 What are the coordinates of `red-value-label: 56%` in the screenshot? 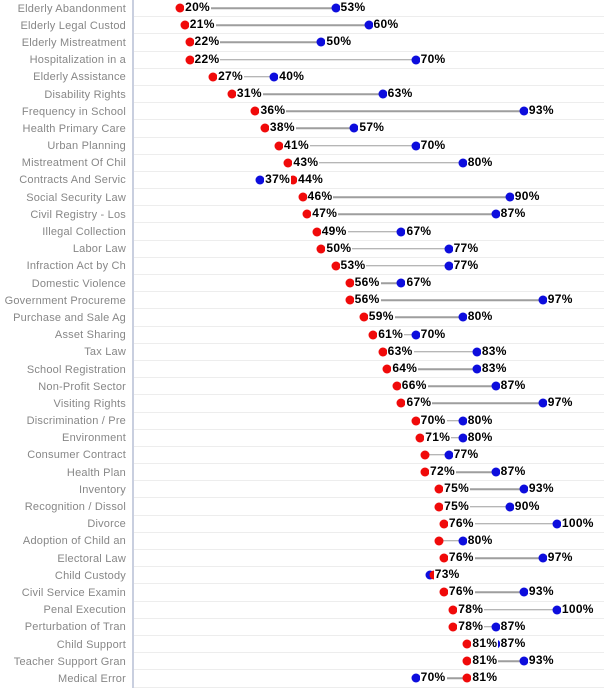 It's located at (367, 299).